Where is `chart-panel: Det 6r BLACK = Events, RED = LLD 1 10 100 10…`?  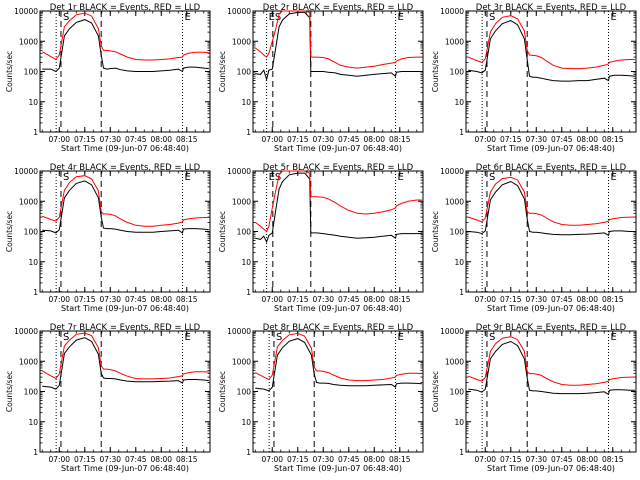 chart-panel: Det 6r BLACK = Events, RED = LLD 1 10 100 10… is located at coordinates (534, 238).